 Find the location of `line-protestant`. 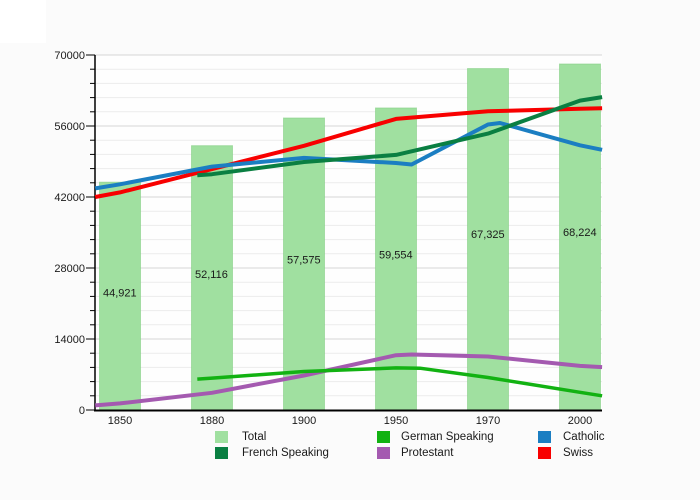

line-protestant is located at coordinates (349, 380).